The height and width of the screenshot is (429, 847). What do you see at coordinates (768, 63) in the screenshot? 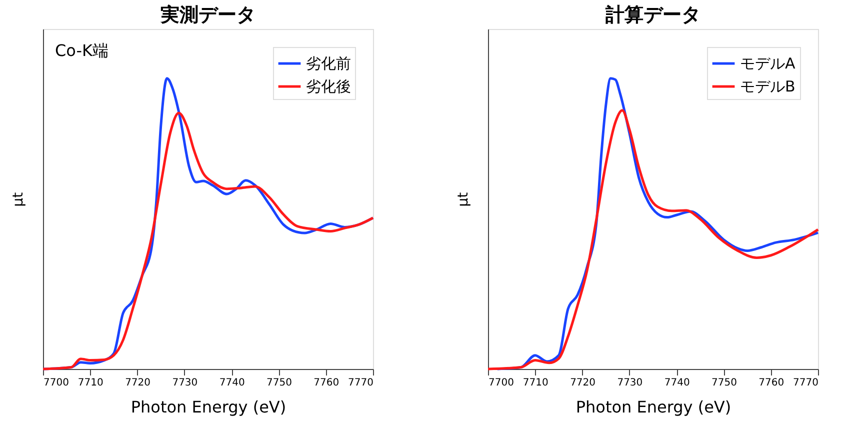
I see `legend-label: モデルA` at bounding box center [768, 63].